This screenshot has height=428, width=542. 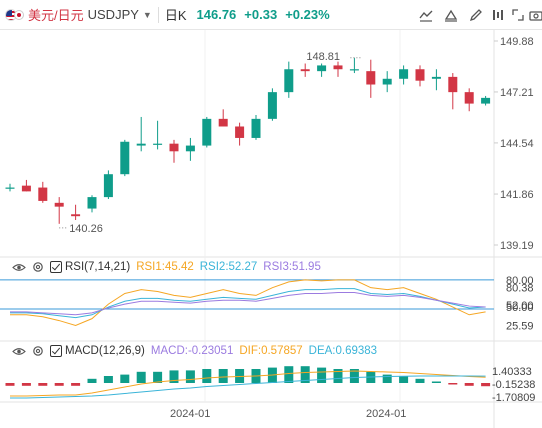 I want to click on dea-line, so click(x=248, y=387).